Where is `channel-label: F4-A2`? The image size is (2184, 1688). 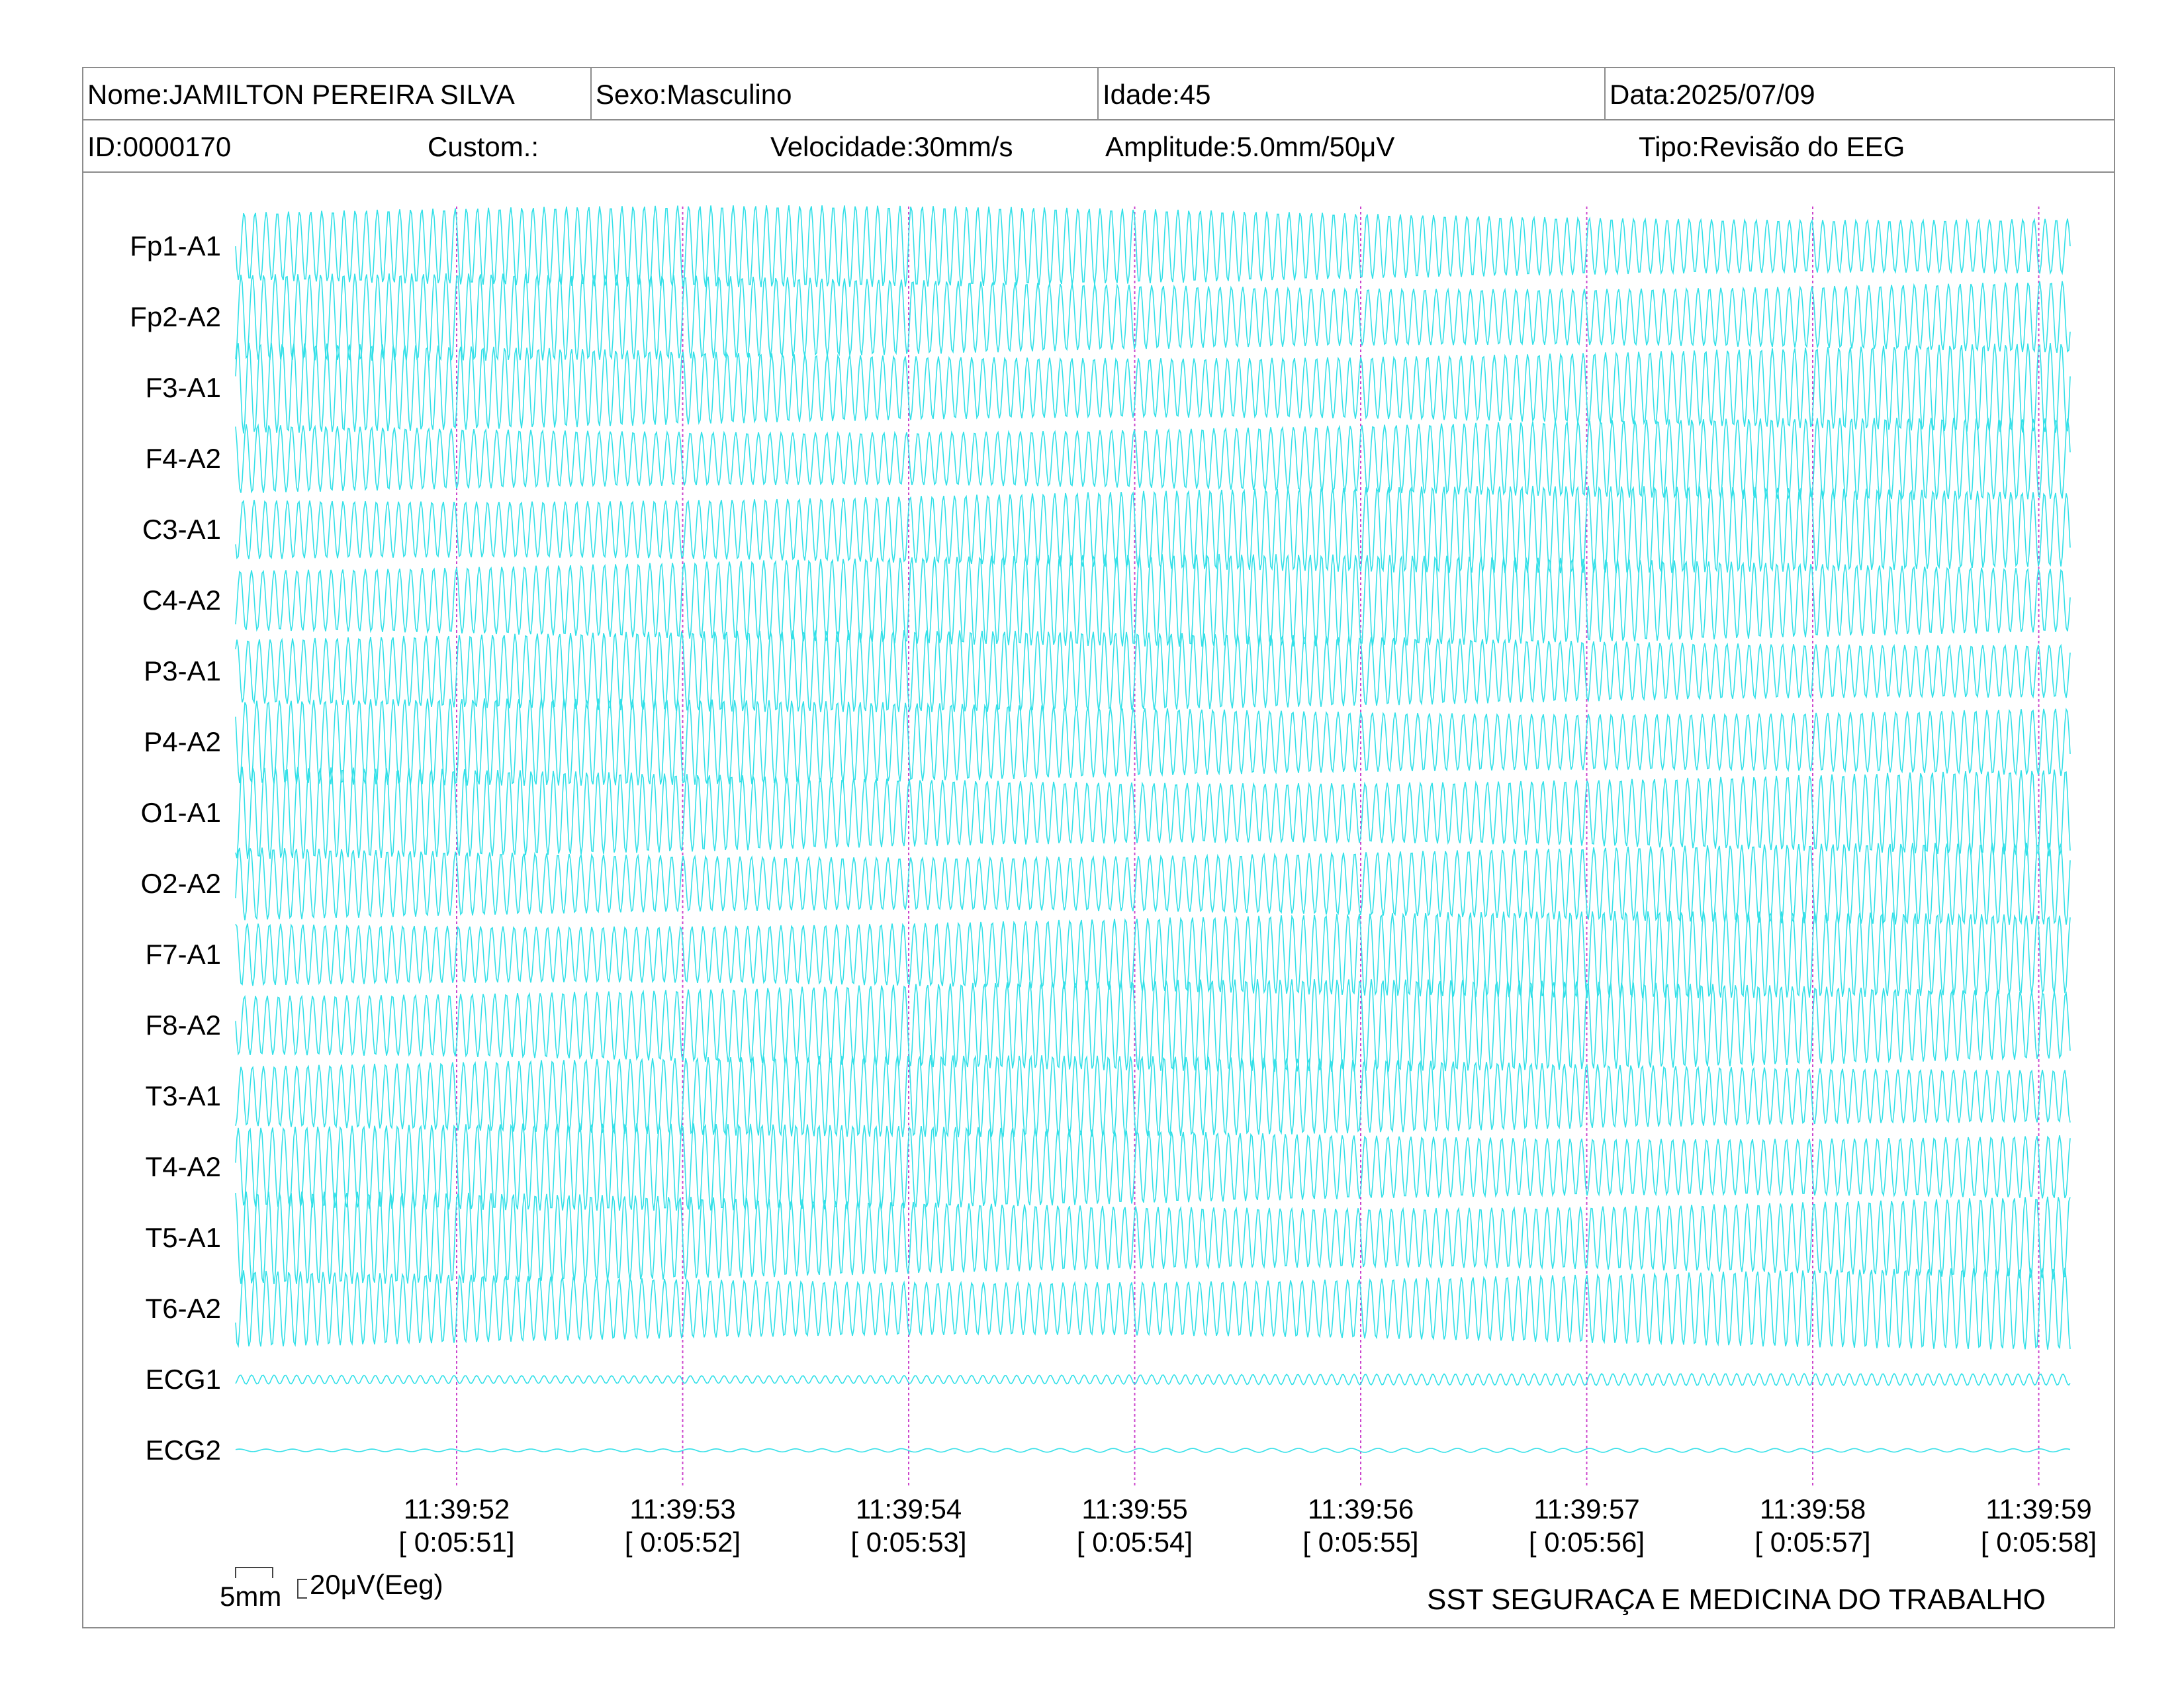 channel-label: F4-A2 is located at coordinates (183, 458).